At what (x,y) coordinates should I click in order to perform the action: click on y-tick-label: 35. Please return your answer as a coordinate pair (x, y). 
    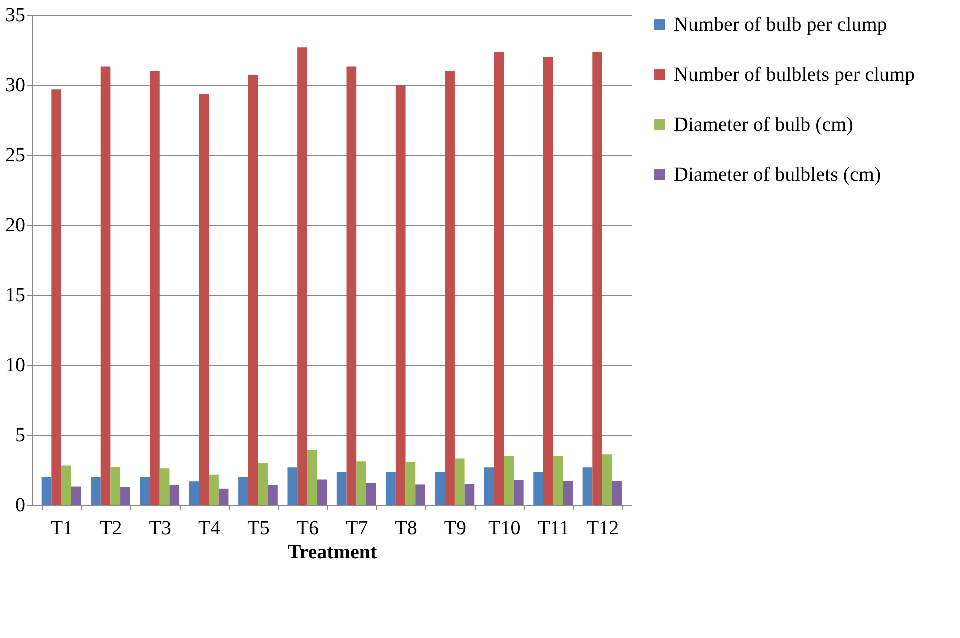
    Looking at the image, I should click on (16, 15).